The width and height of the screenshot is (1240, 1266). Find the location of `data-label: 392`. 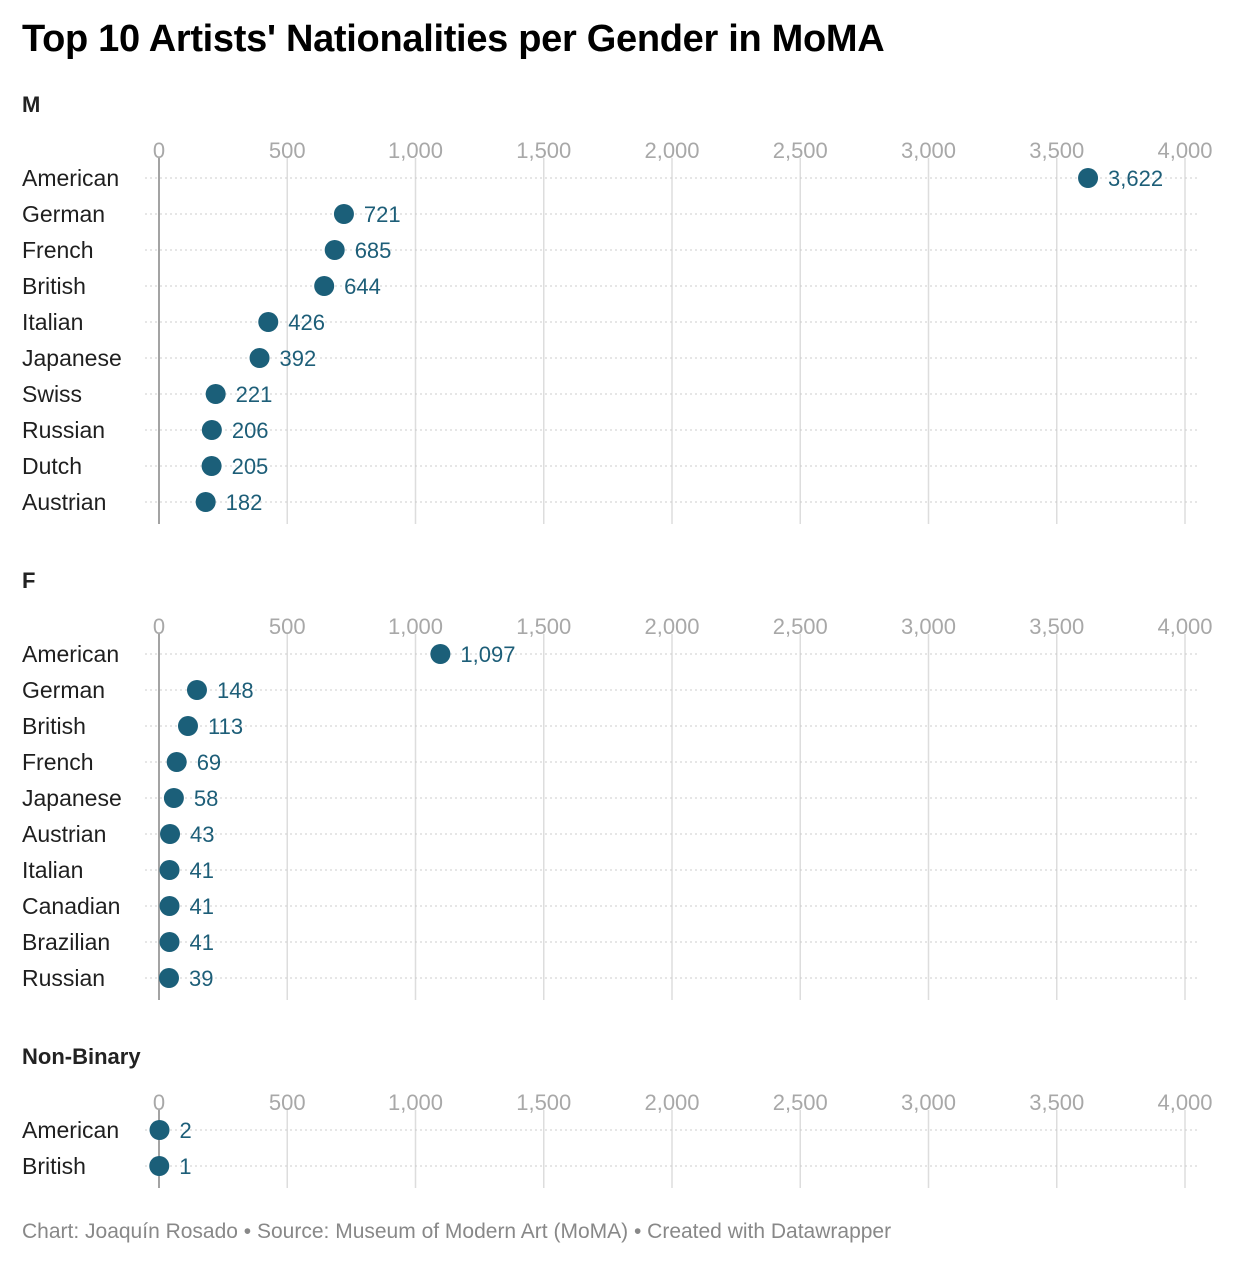

data-label: 392 is located at coordinates (298, 358).